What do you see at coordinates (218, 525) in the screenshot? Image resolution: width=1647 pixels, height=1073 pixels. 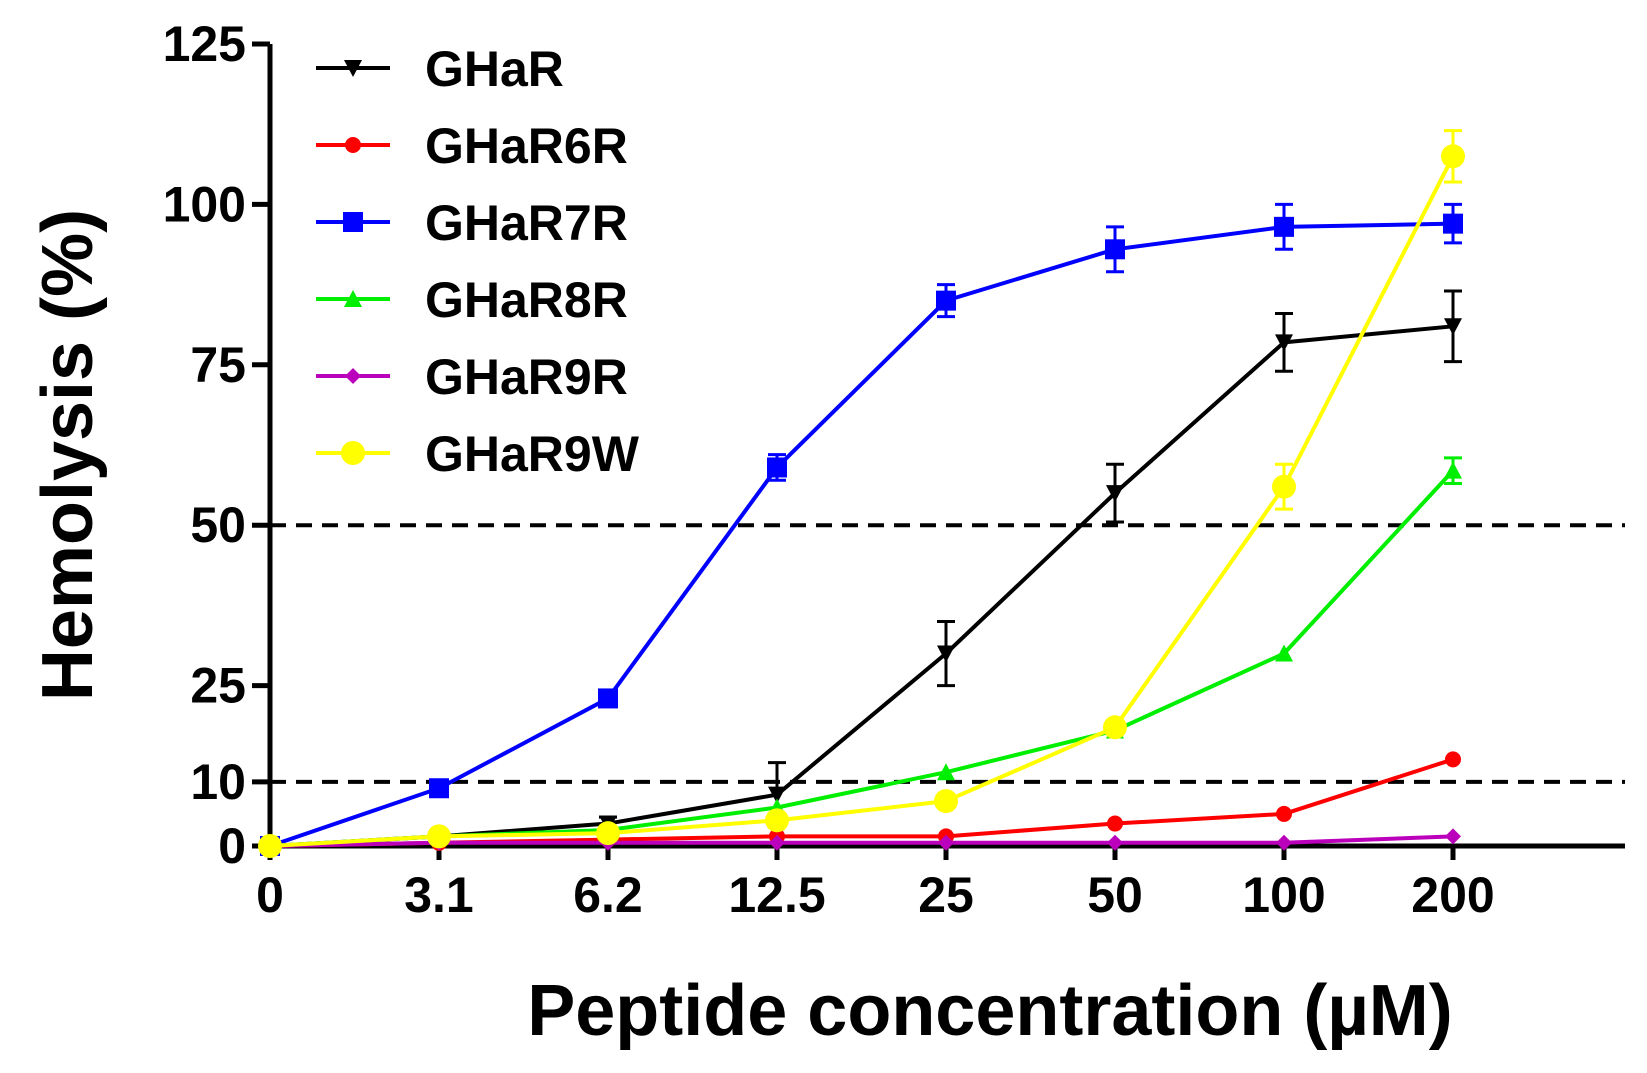 I see `y-tick-label: 50` at bounding box center [218, 525].